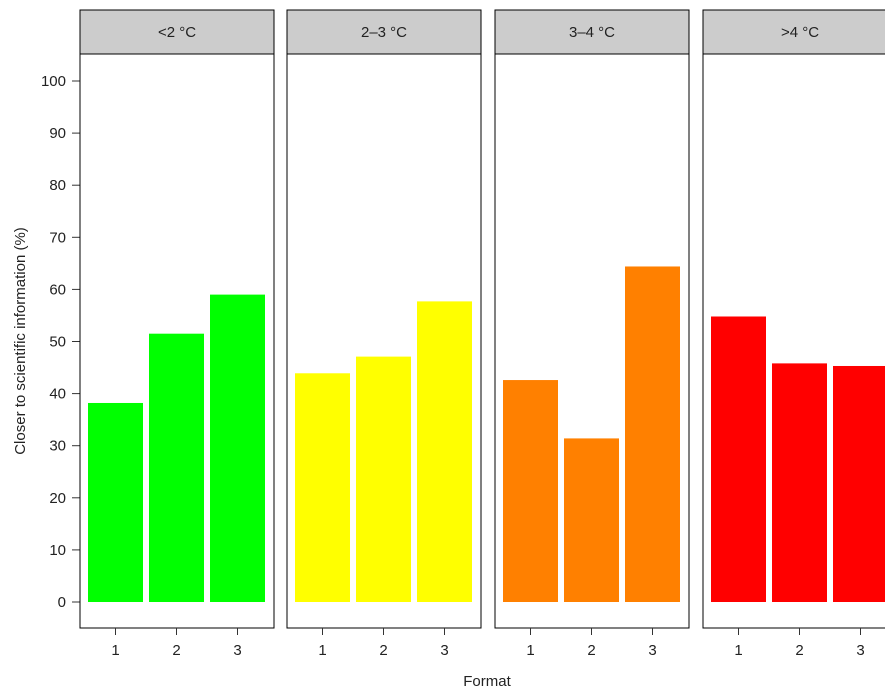  I want to click on y-tick-label: 20, so click(57, 498).